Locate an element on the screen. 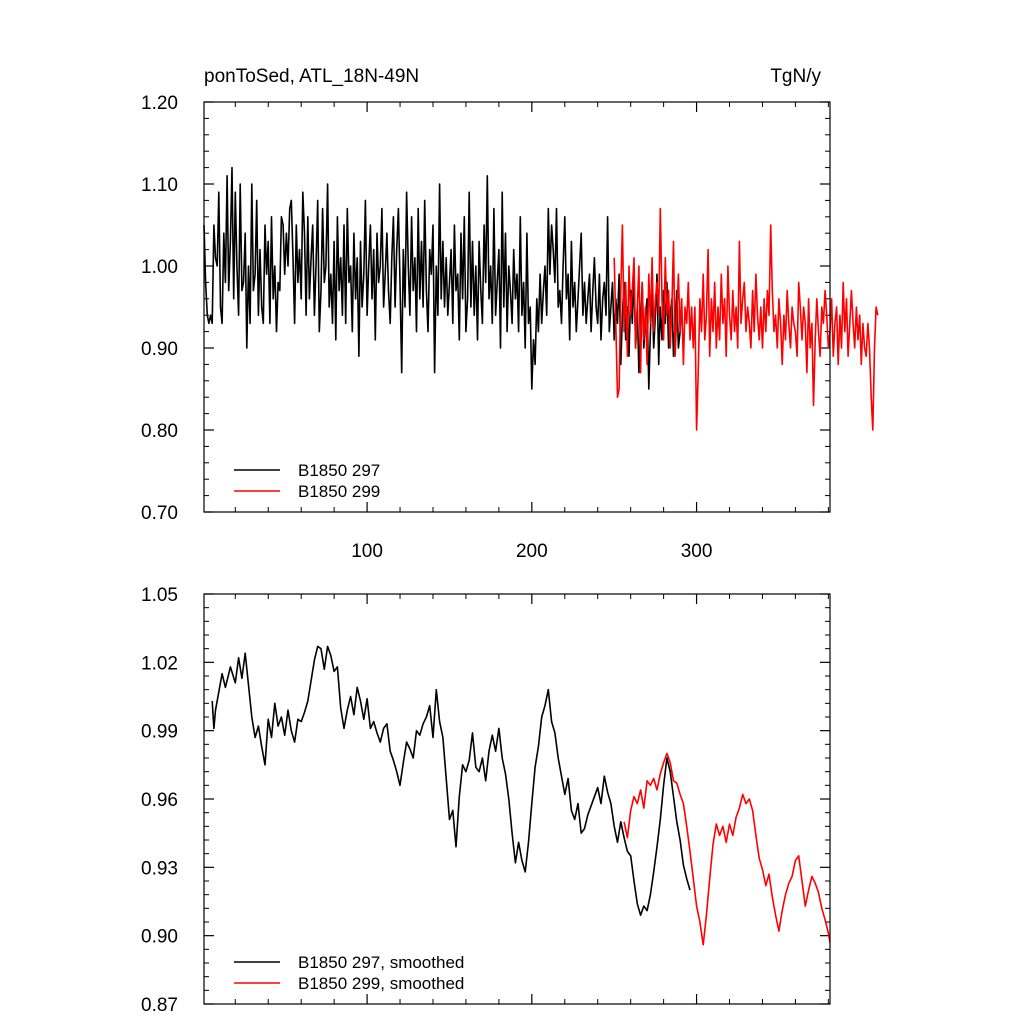 The image size is (1024, 1024). top-xtick-label: 200 is located at coordinates (532, 551).